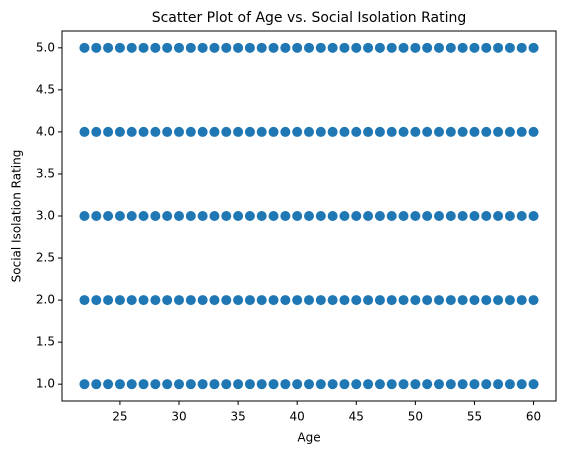 The height and width of the screenshot is (455, 567). I want to click on y-tick-label: 4.5, so click(45, 89).